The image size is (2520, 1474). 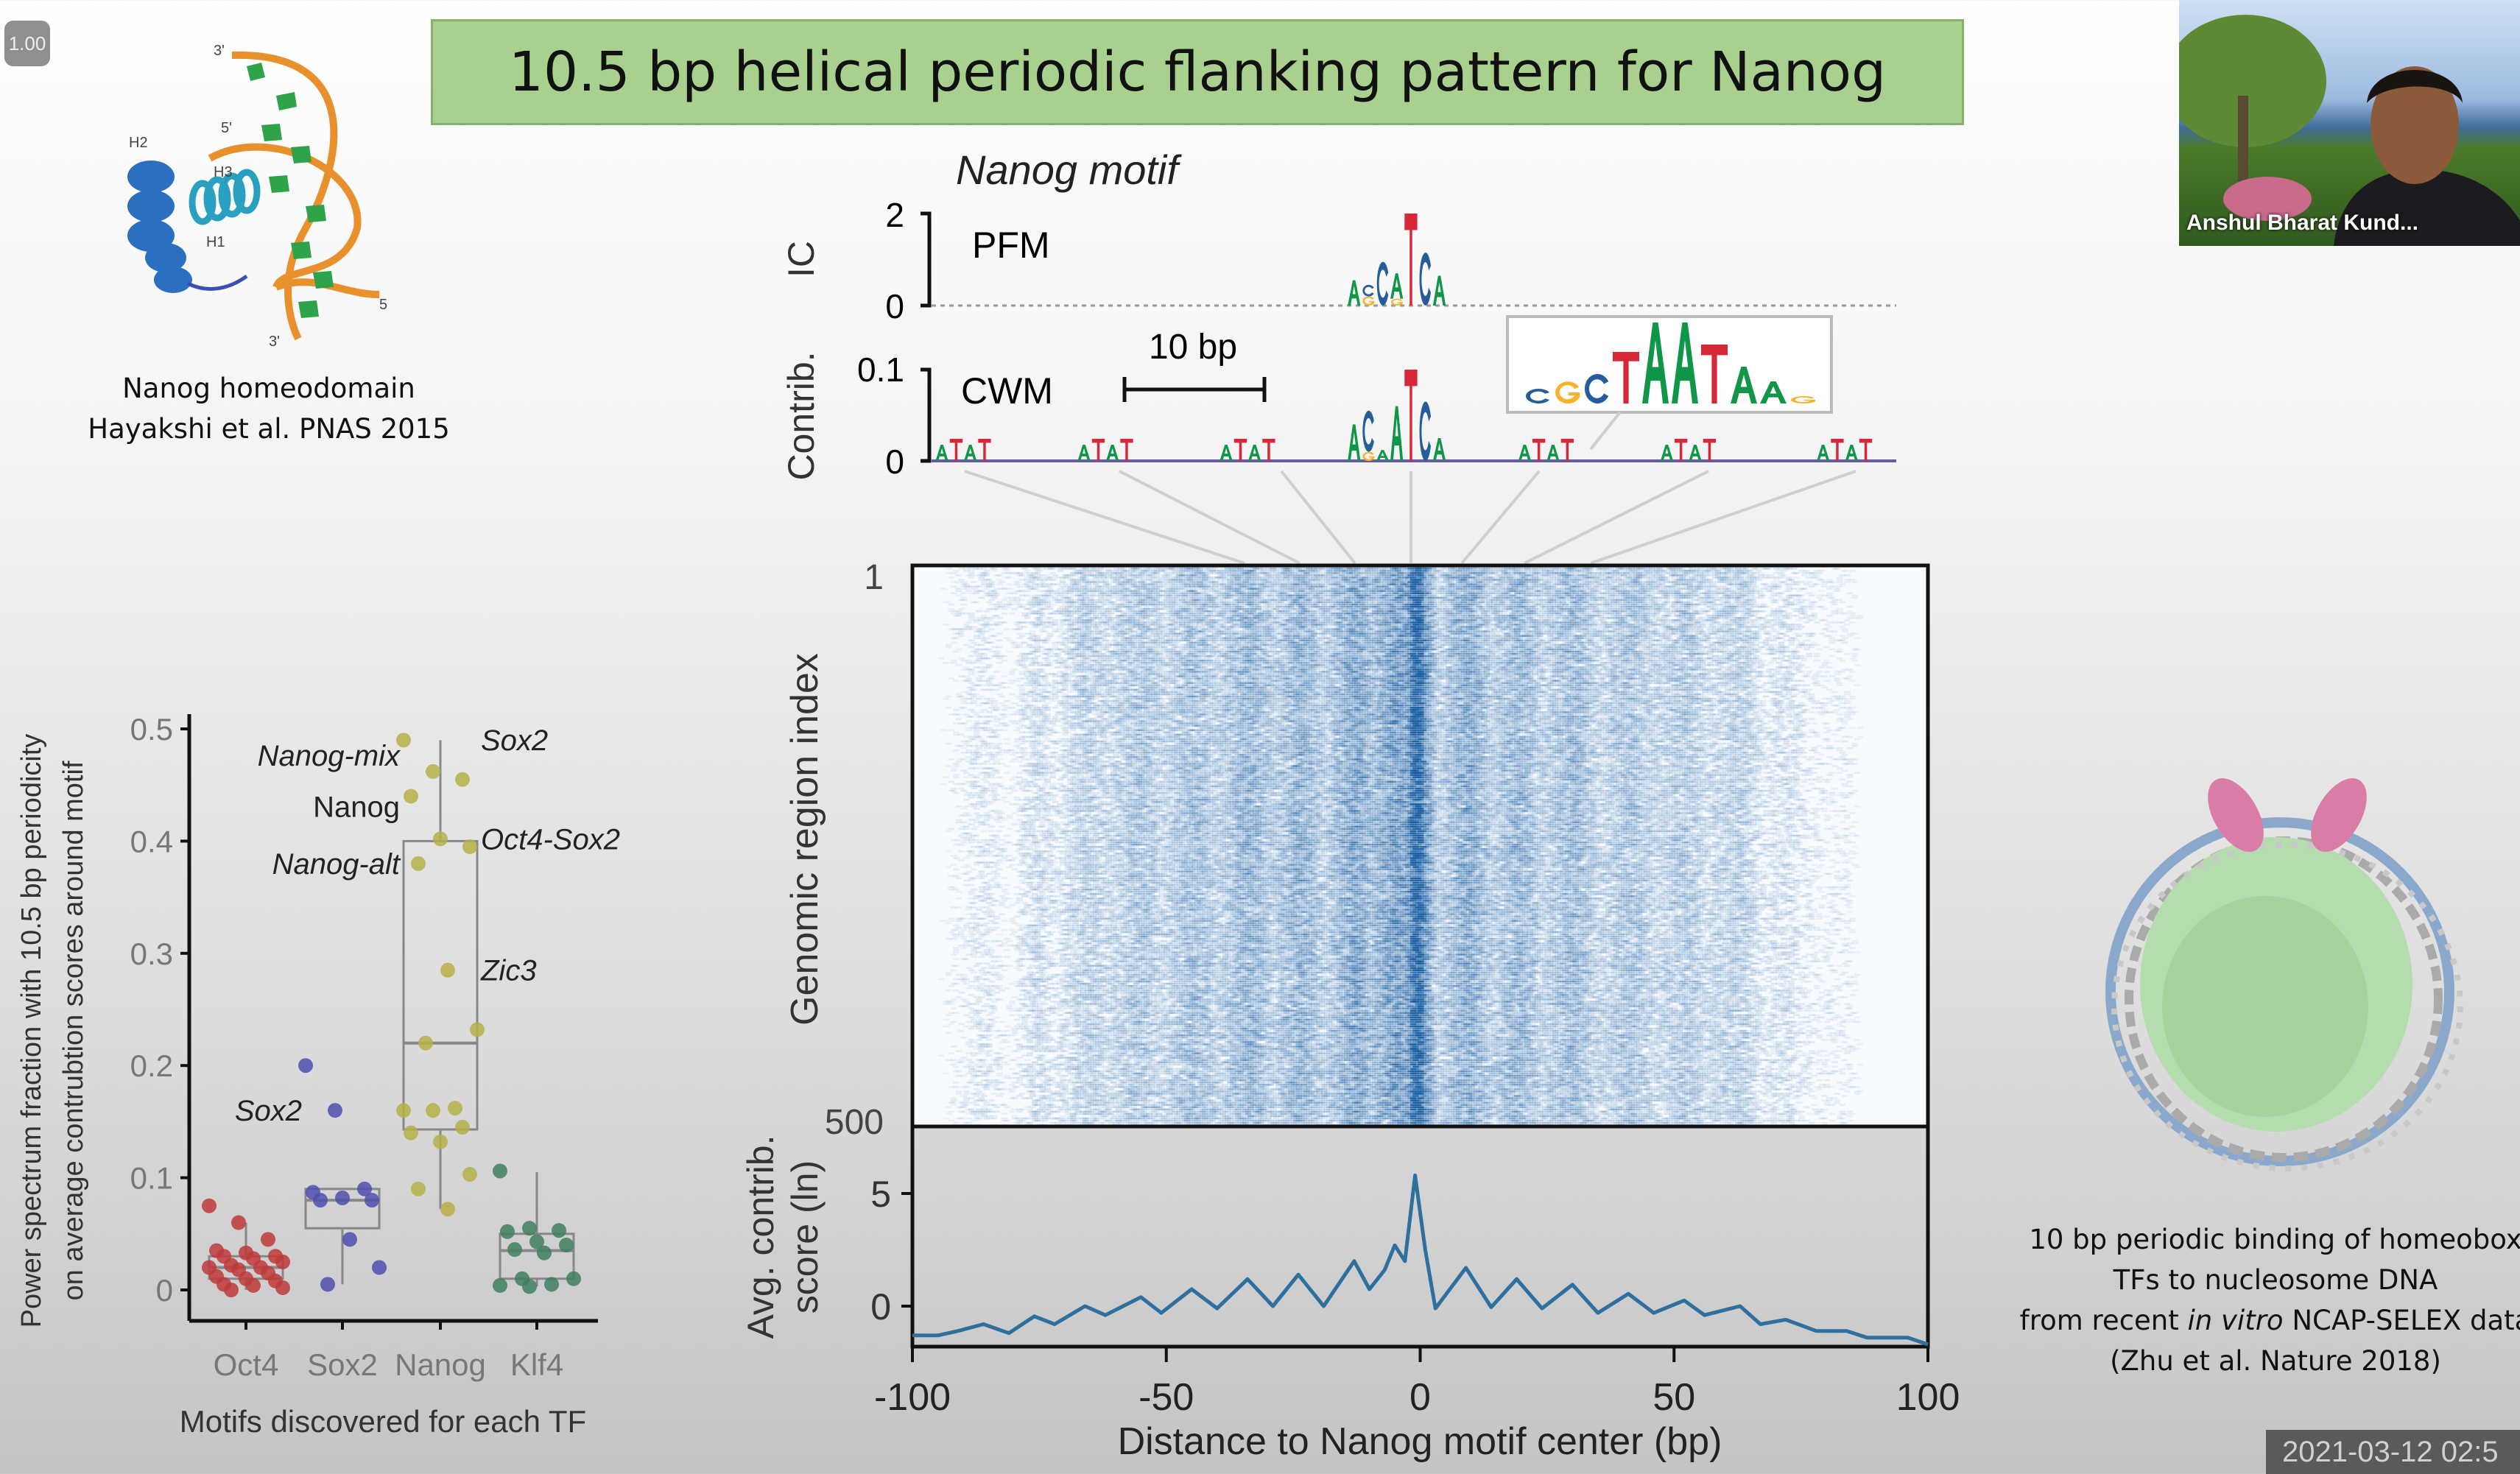 What do you see at coordinates (1193, 347) in the screenshot?
I see `scale-bar-label: 10 bp` at bounding box center [1193, 347].